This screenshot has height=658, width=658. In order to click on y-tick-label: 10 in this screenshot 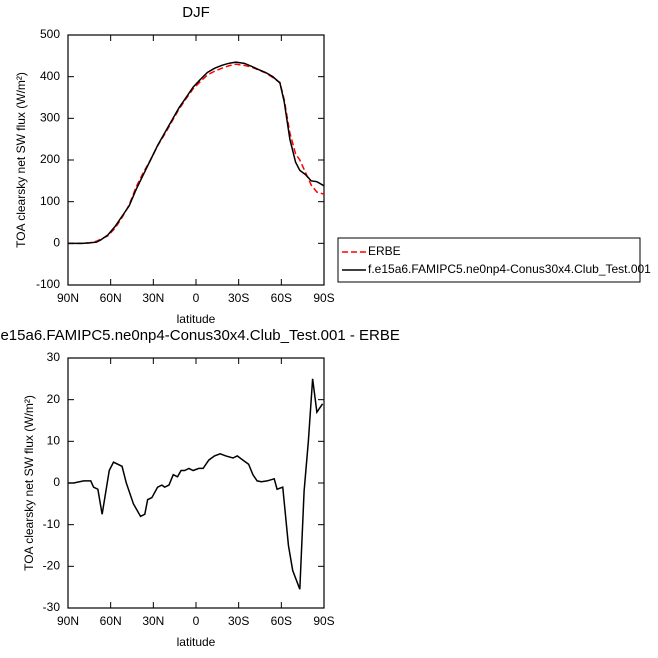, I will do `click(54, 441)`.